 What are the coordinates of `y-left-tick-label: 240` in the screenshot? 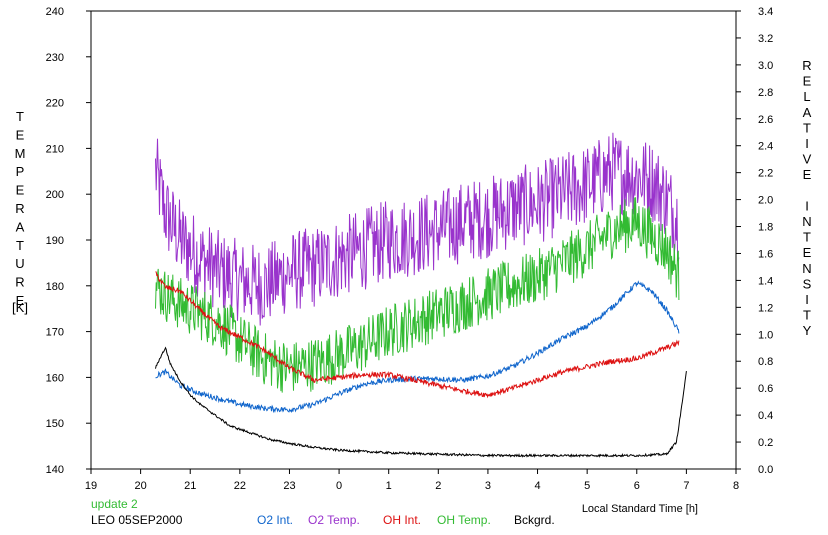 It's located at (55, 12).